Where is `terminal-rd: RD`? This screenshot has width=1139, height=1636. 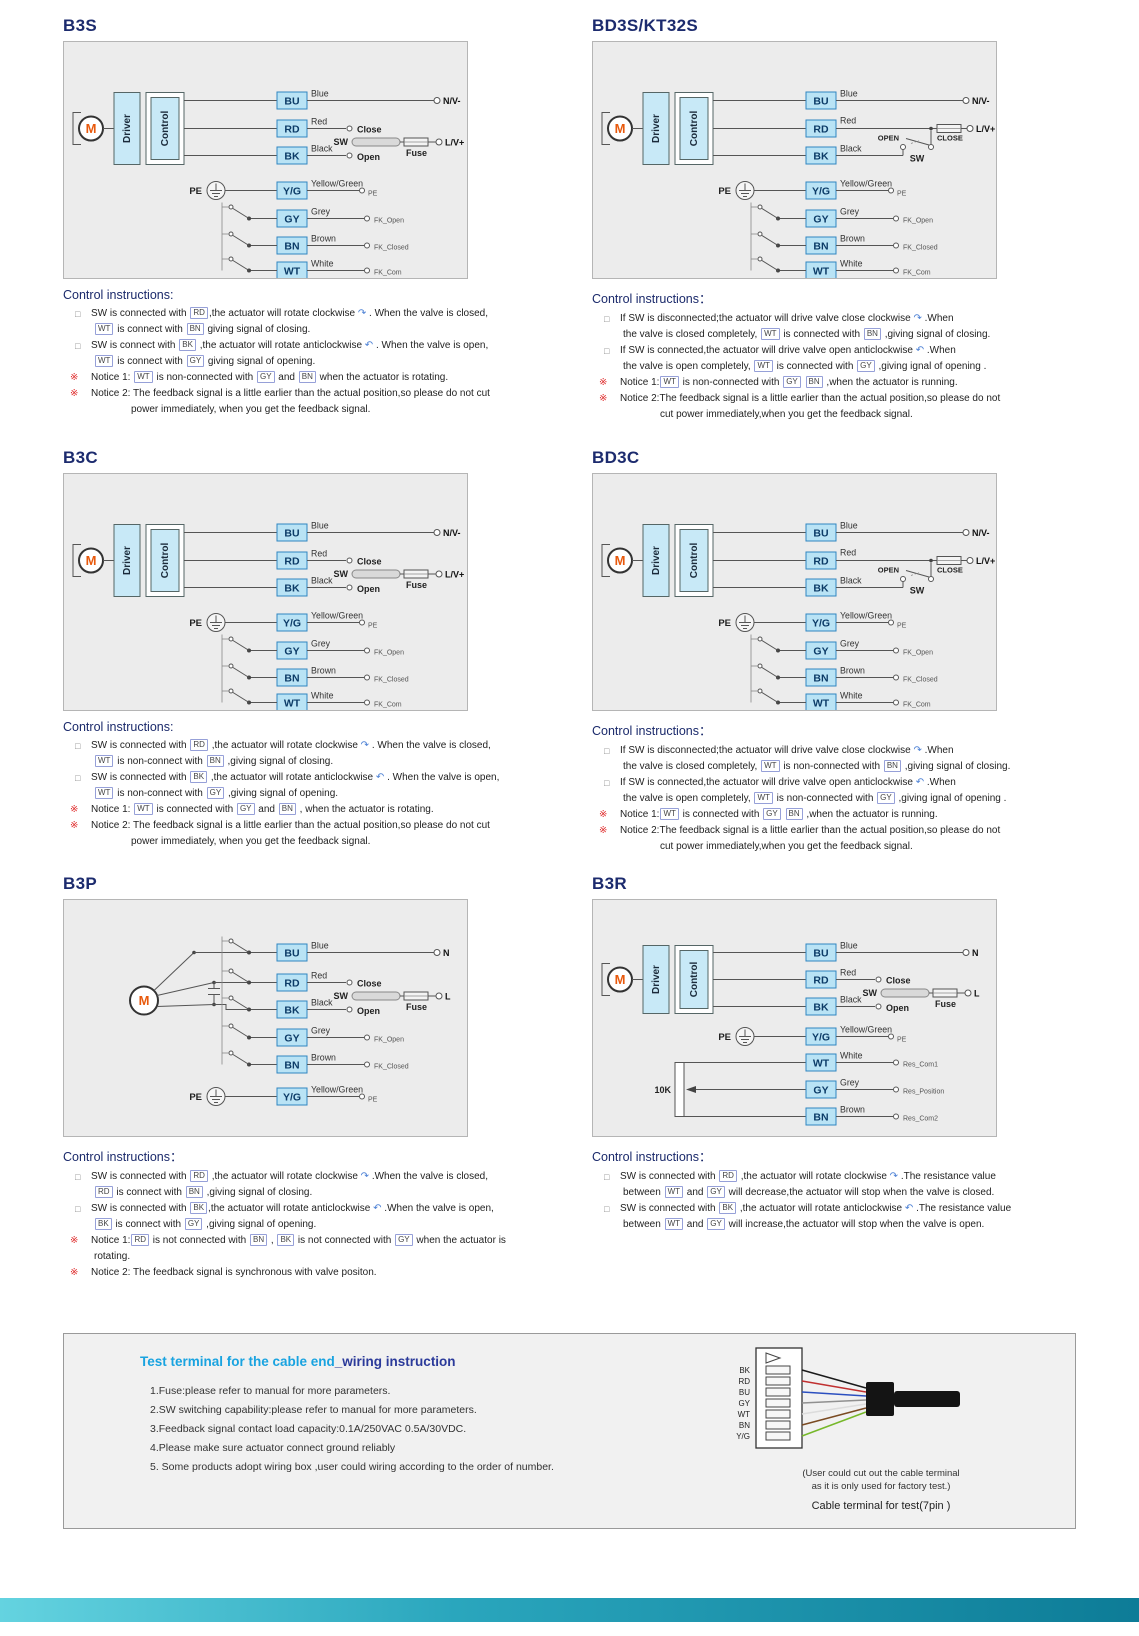
terminal-rd: RD is located at coordinates (292, 984).